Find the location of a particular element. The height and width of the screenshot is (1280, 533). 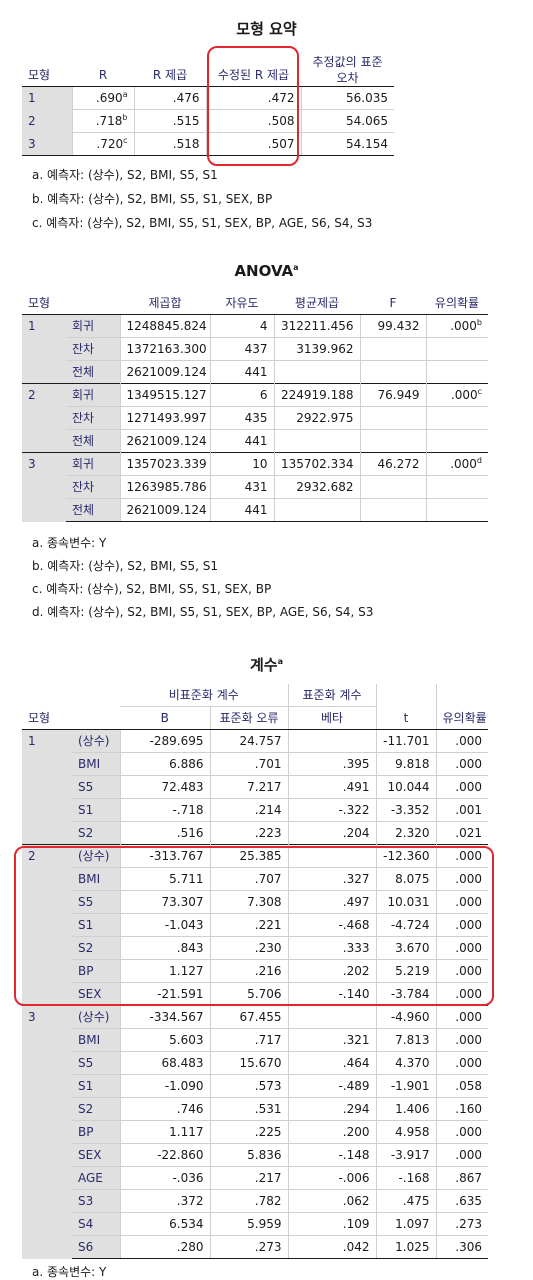

coef-se: .707 is located at coordinates (248, 879).